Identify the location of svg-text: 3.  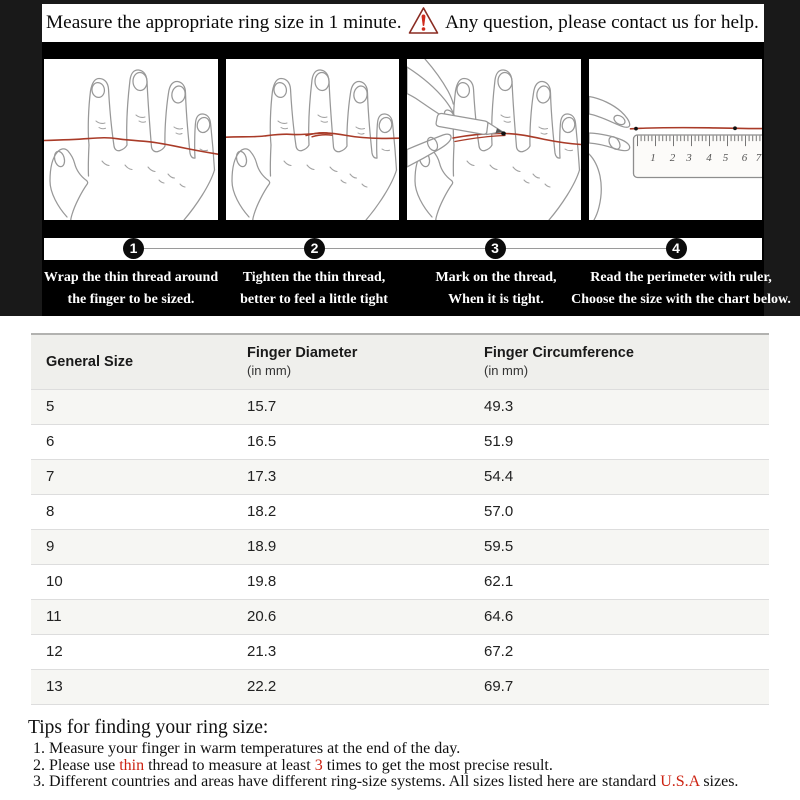
(688, 158).